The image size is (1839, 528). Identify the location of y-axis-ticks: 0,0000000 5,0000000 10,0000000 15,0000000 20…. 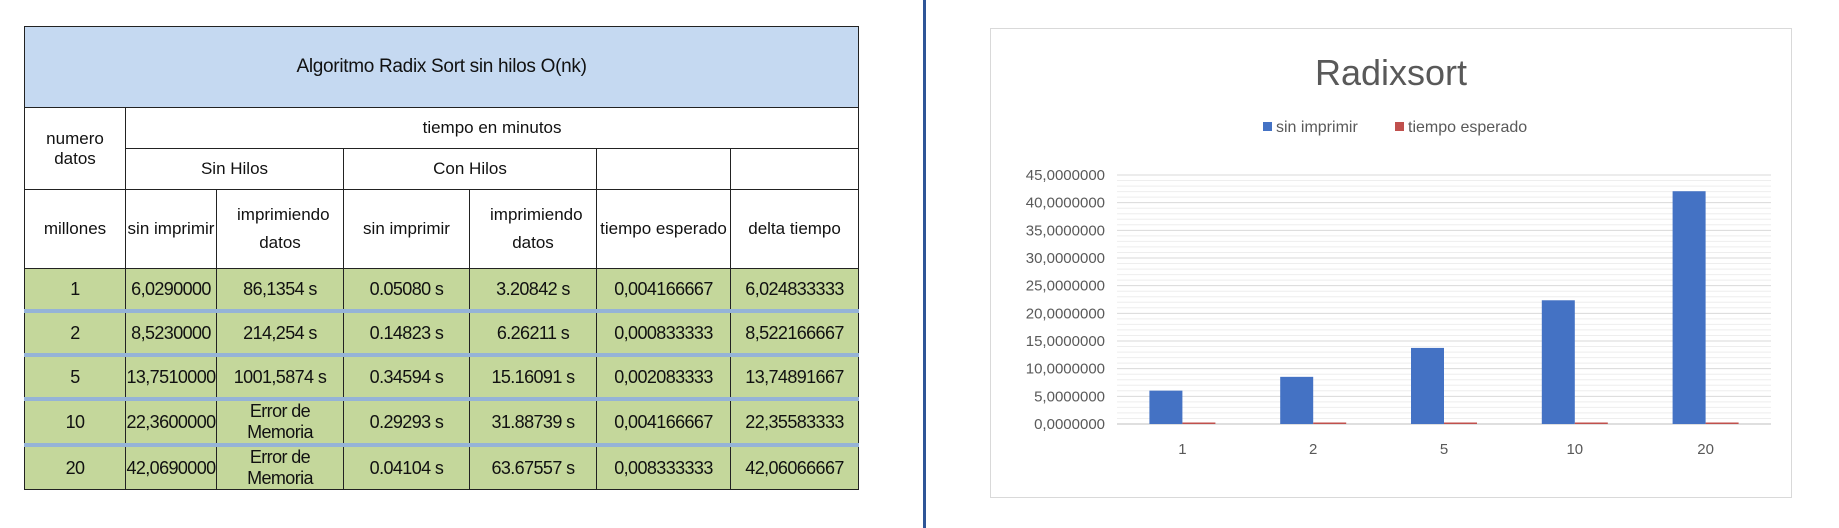
(1065, 300).